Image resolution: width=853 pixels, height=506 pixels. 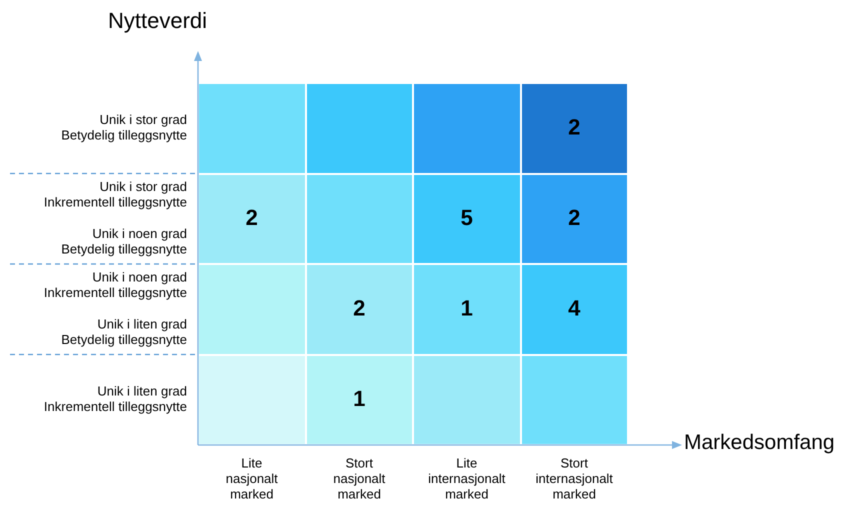 What do you see at coordinates (759, 443) in the screenshot?
I see `x-axis-title: Markedsomfang` at bounding box center [759, 443].